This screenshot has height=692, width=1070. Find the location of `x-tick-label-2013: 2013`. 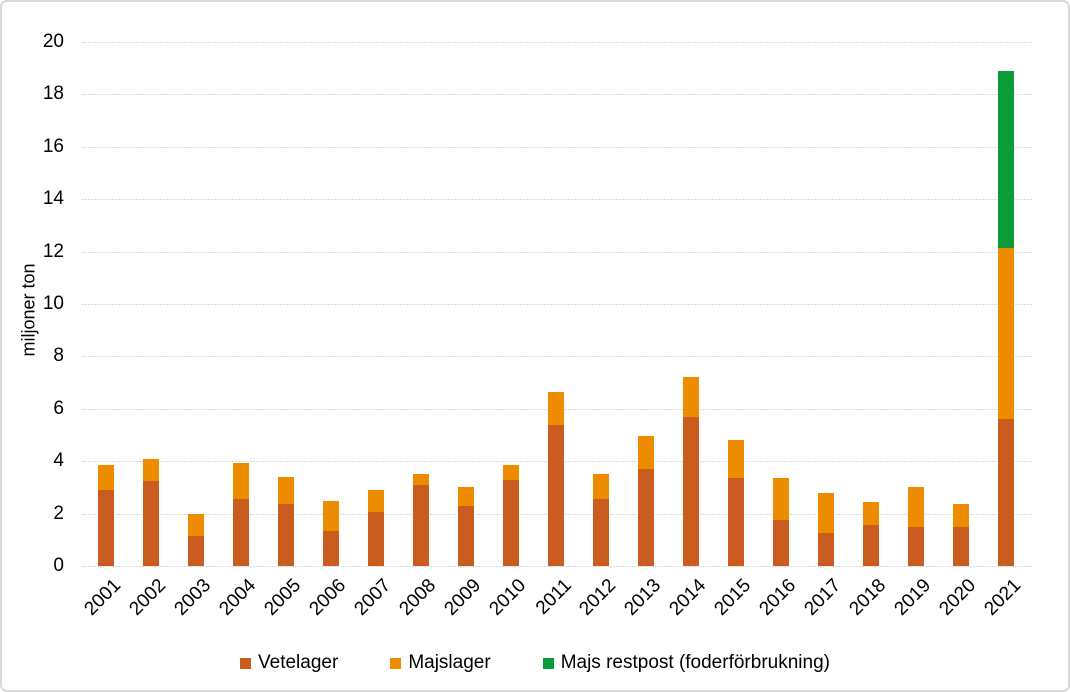

x-tick-label-2013: 2013 is located at coordinates (643, 597).